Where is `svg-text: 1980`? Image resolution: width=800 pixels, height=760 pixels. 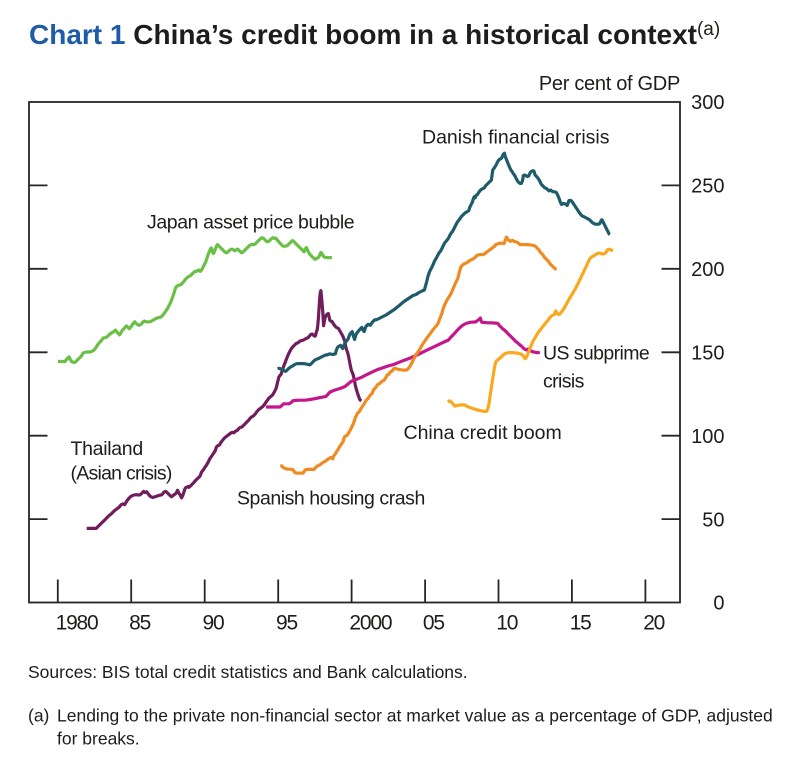 svg-text: 1980 is located at coordinates (77, 623).